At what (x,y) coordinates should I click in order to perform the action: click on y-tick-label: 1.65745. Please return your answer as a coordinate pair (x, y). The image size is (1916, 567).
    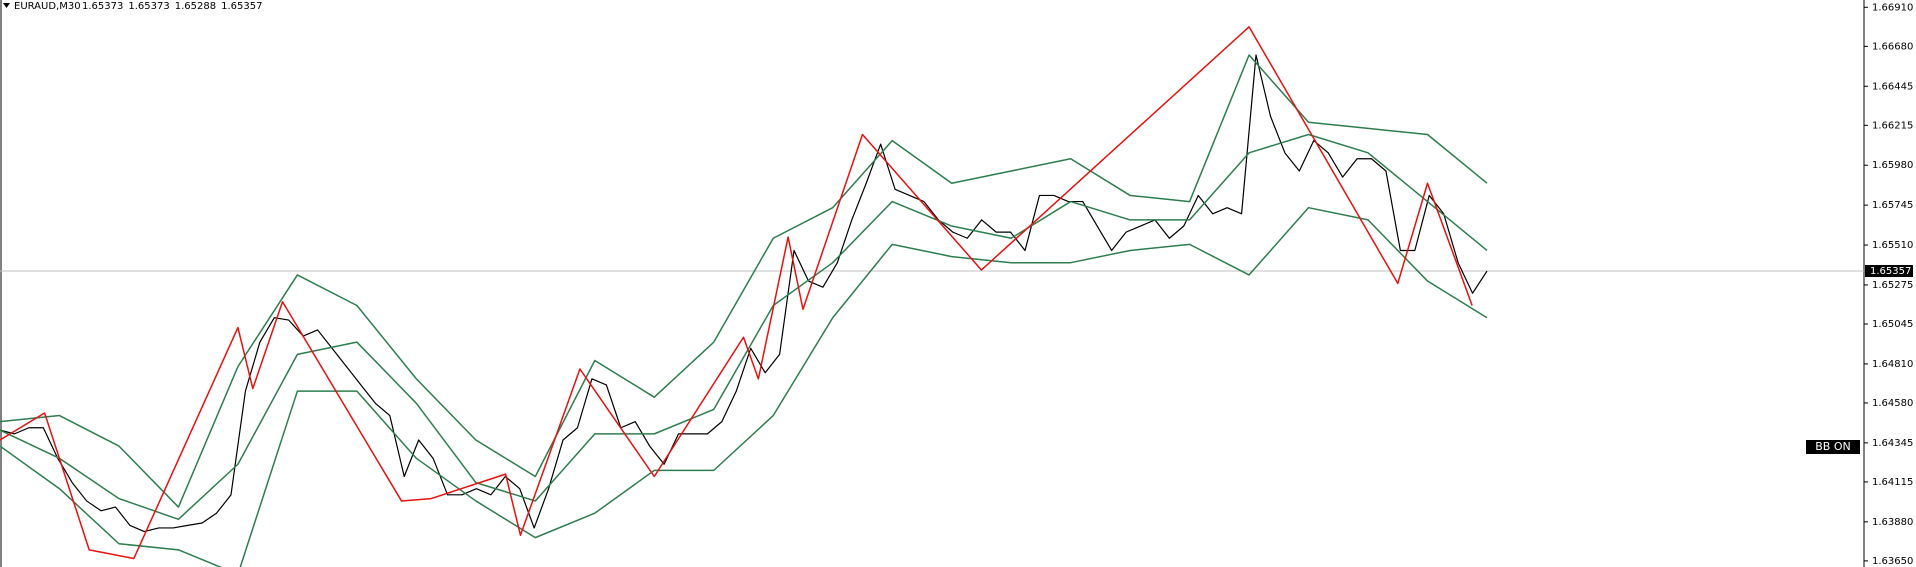
    Looking at the image, I should click on (1892, 205).